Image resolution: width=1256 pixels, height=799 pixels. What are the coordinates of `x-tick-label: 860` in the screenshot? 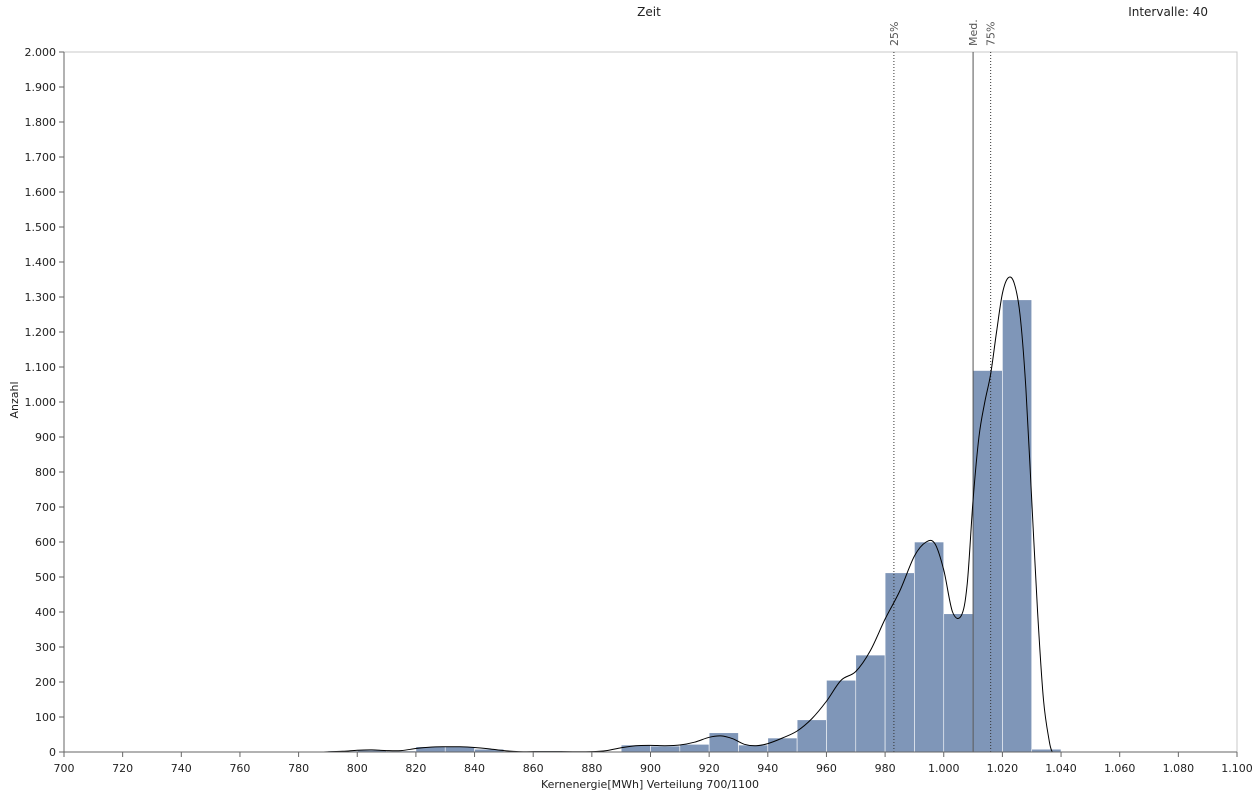 It's located at (533, 768).